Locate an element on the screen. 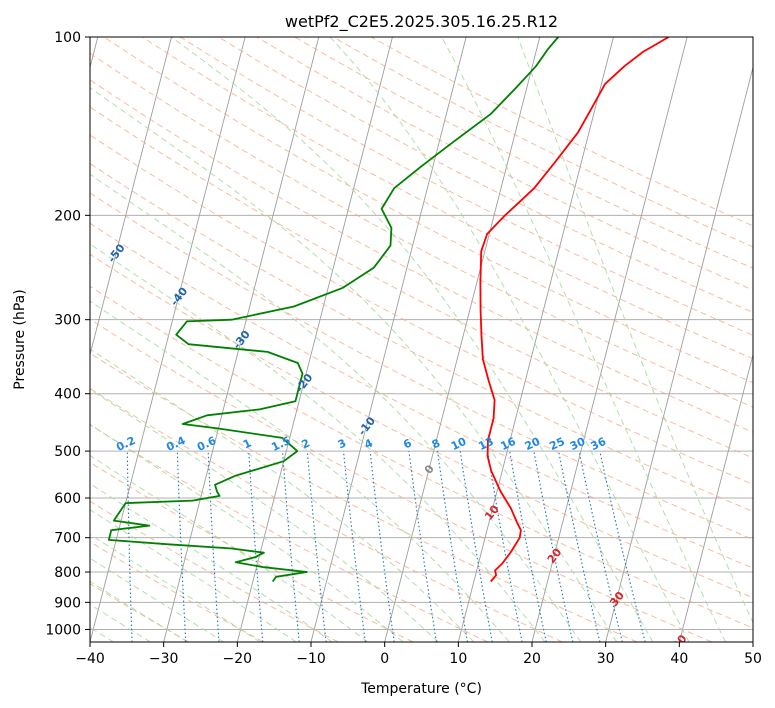  x-tick-label: 30 is located at coordinates (606, 659).